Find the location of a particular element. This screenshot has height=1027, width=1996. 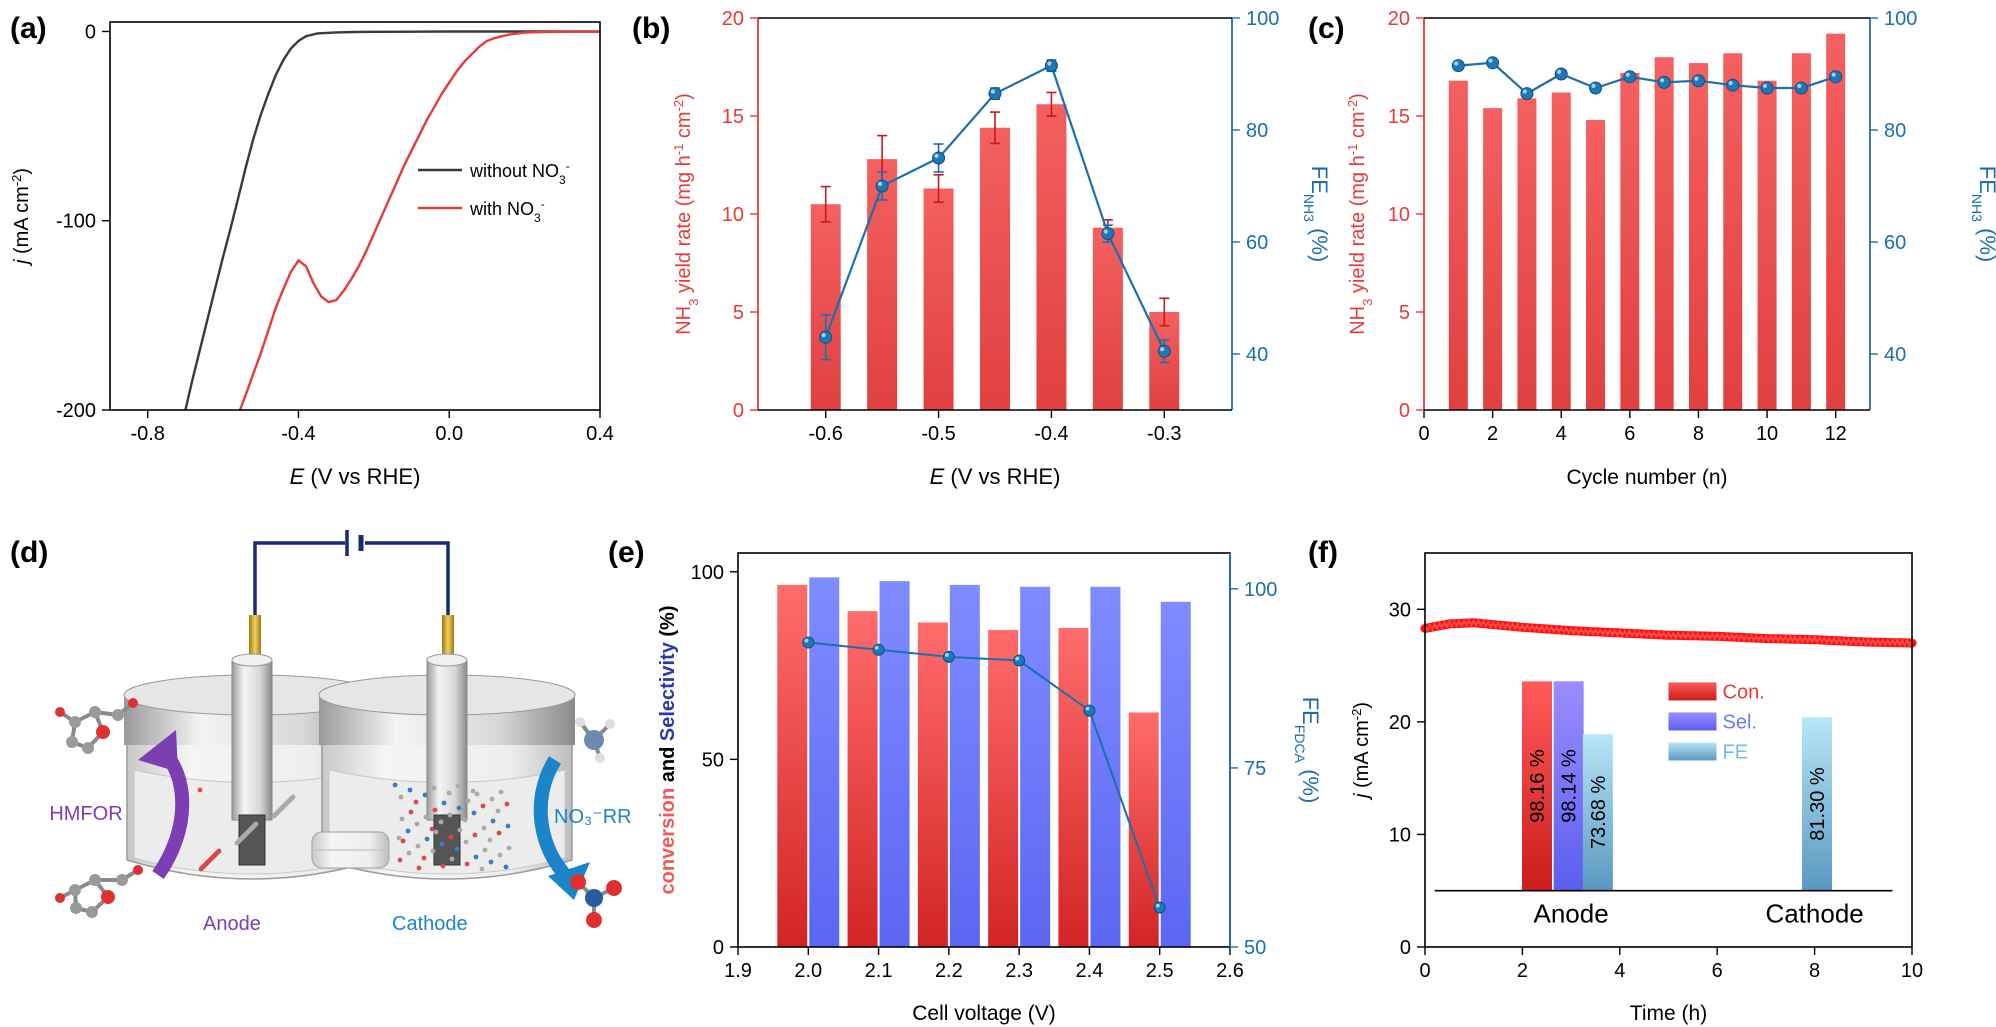

x-tick-label: -0.3 is located at coordinates (1164, 434).